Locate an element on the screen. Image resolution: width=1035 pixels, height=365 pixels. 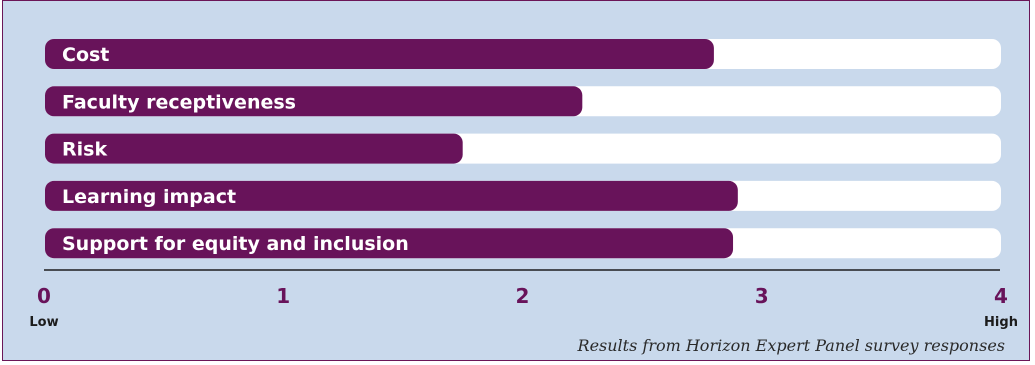
x-axis-high-label: High is located at coordinates (1001, 322).